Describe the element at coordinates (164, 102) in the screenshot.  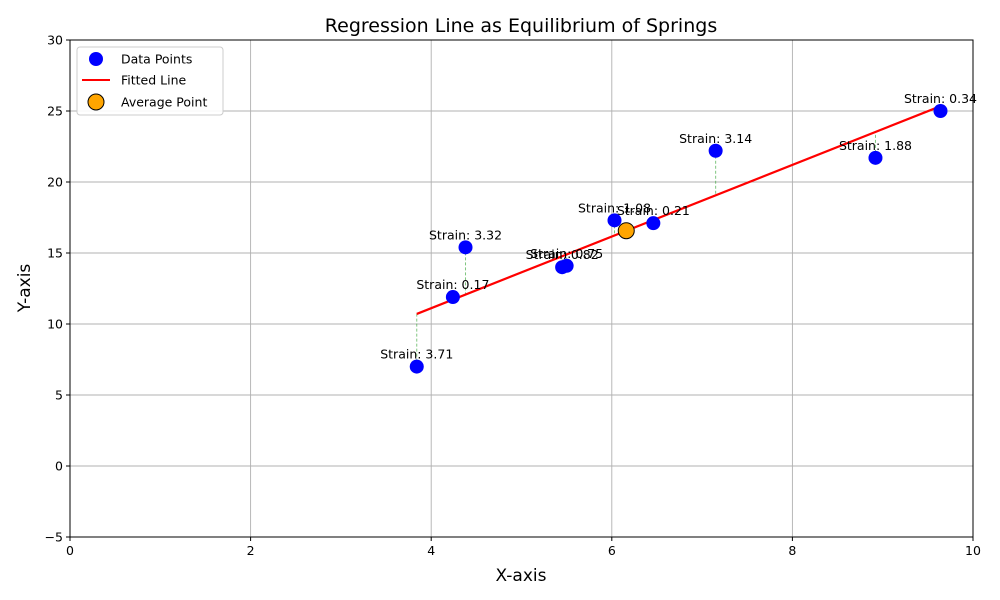
I see `legend-label-average-point: Average Point` at that location.